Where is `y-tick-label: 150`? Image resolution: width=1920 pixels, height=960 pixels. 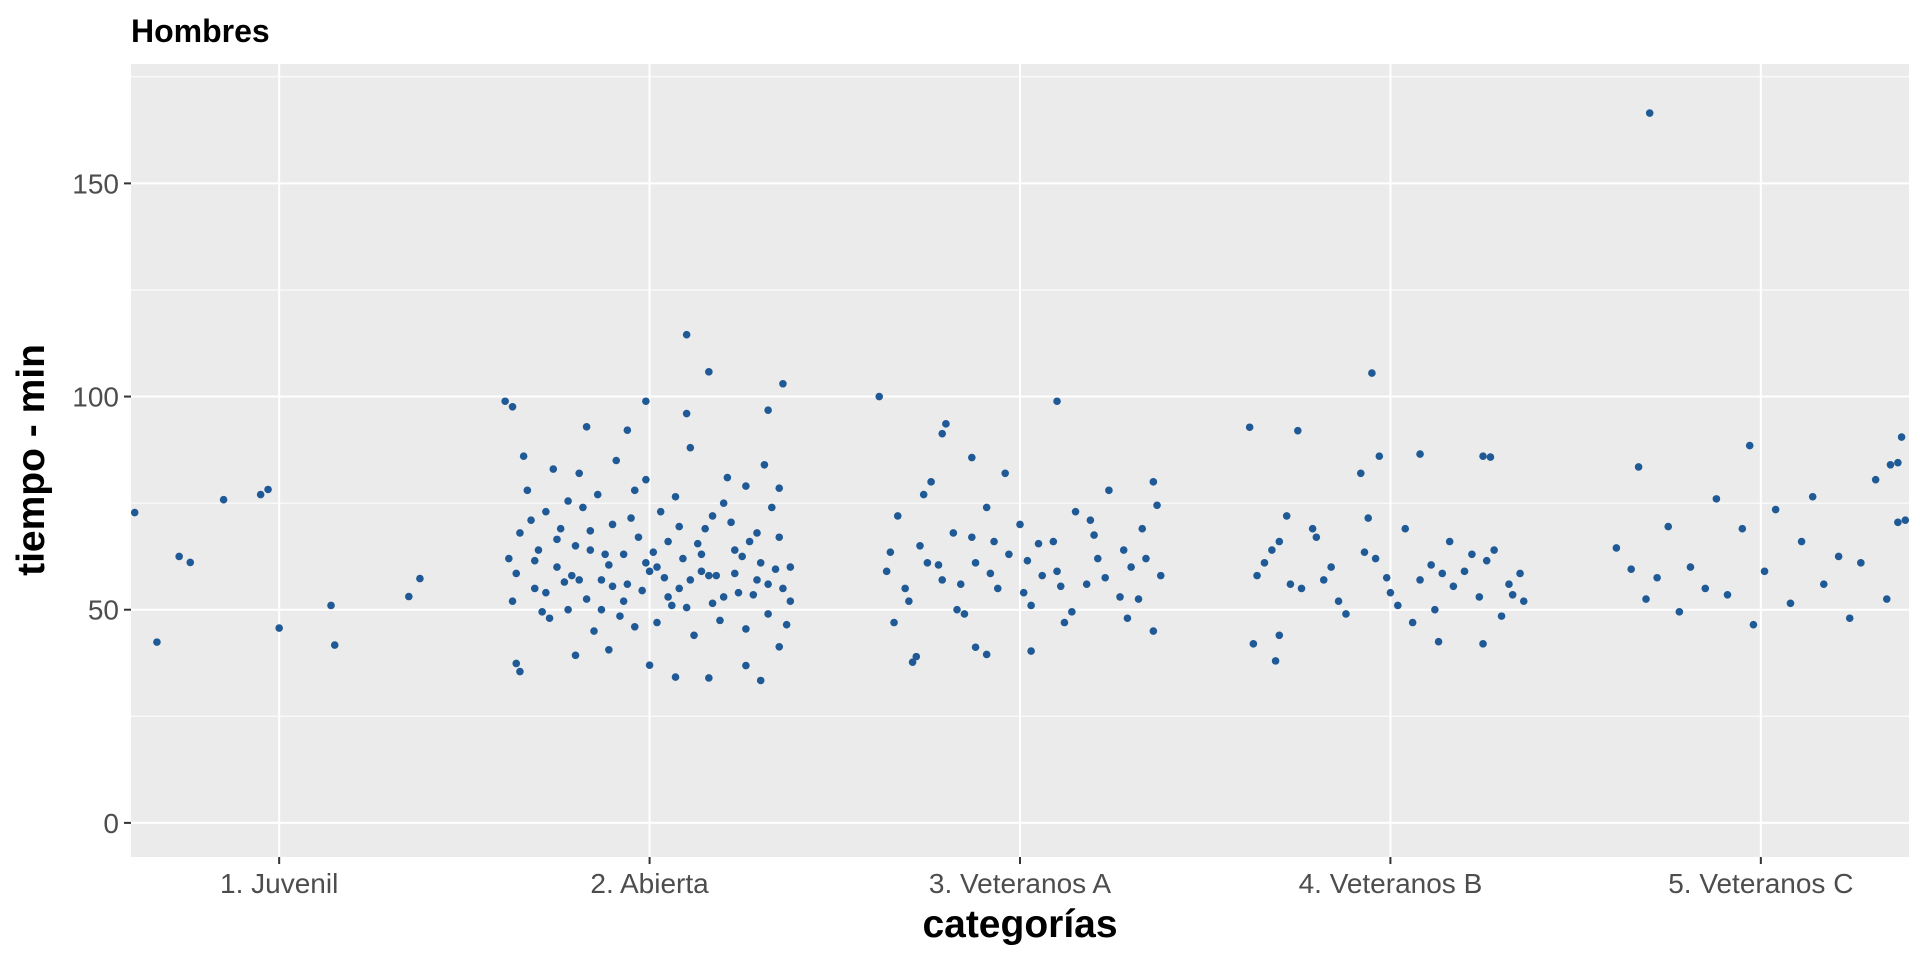 y-tick-label: 150 is located at coordinates (95, 183).